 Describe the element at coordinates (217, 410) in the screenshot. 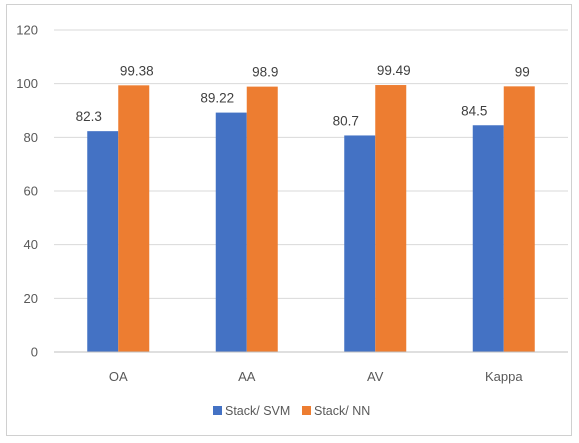

I see `legend-swatch-stack-svm` at that location.